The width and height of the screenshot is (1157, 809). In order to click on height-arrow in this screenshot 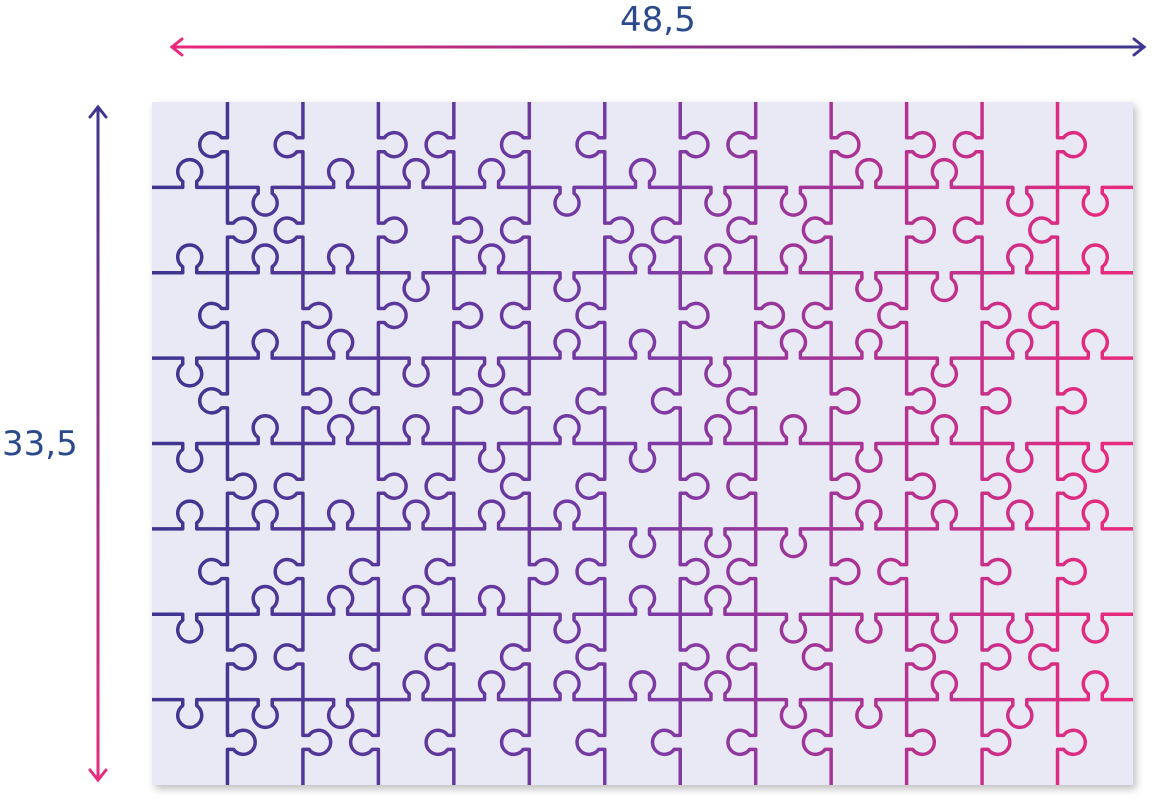, I will do `click(98, 443)`.